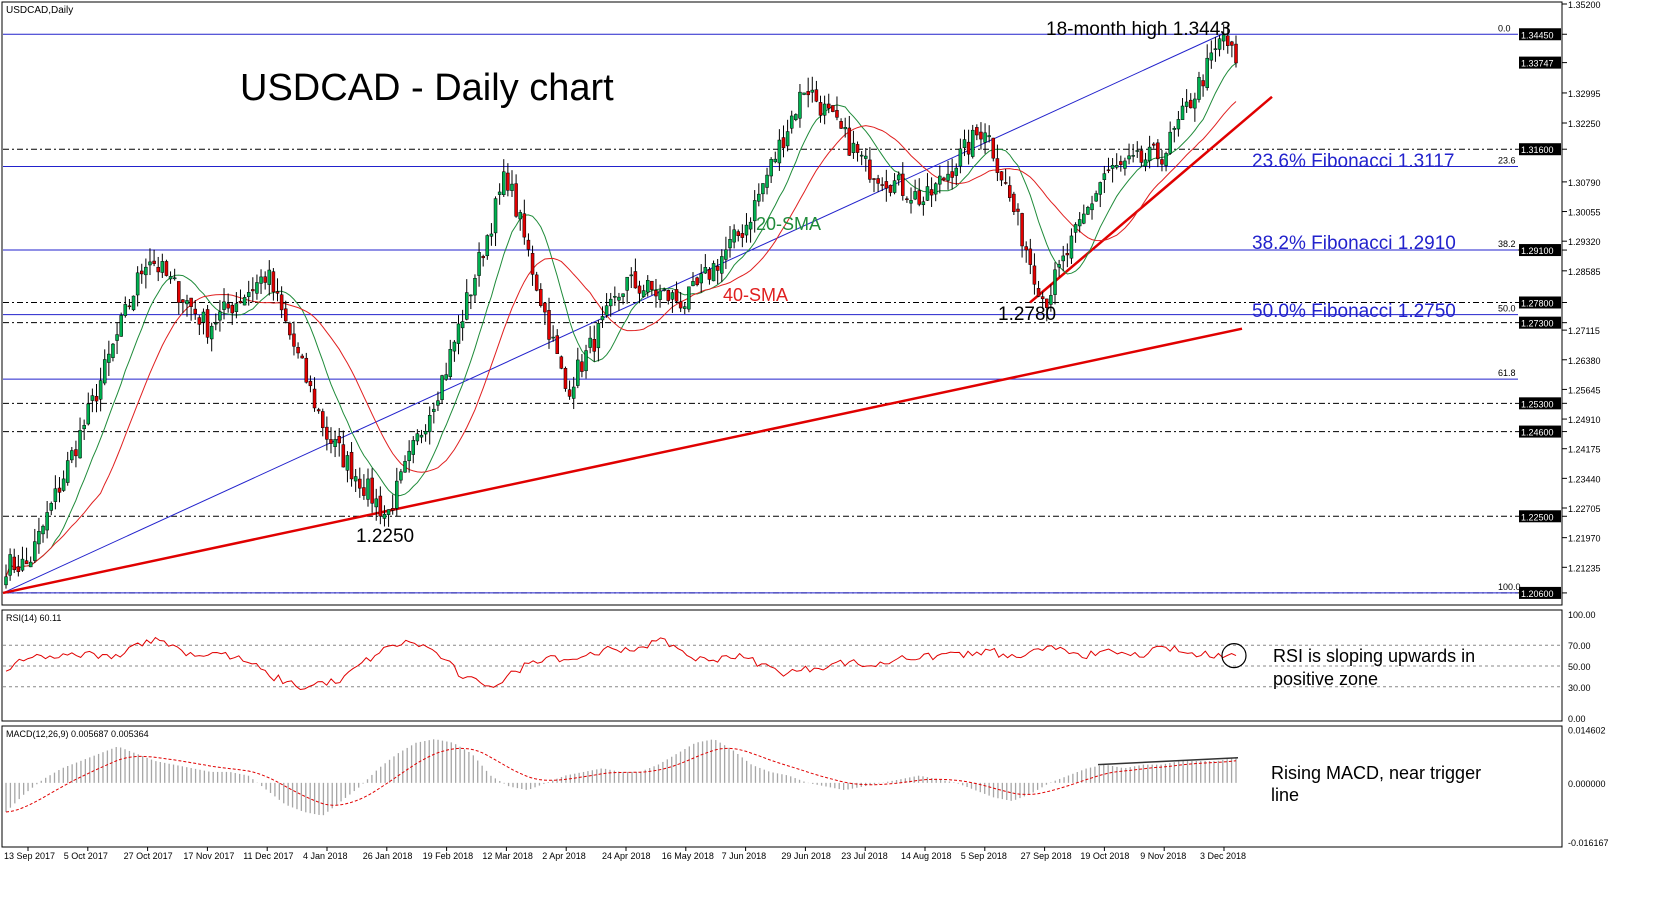 This screenshot has width=1670, height=919. What do you see at coordinates (385, 536) in the screenshot?
I see `annotation-low-1-2250: 1.2250` at bounding box center [385, 536].